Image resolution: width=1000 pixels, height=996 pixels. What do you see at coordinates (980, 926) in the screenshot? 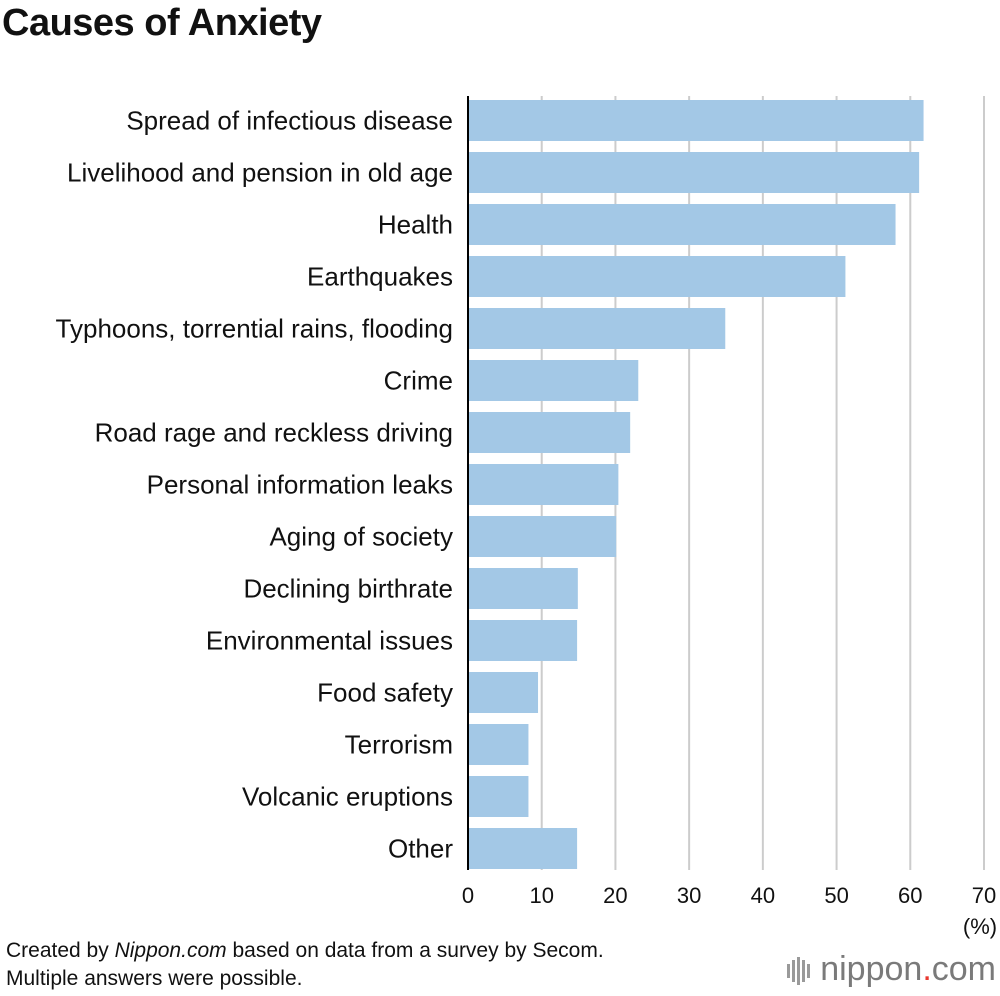
I see `x-unit-label: (%)` at bounding box center [980, 926].